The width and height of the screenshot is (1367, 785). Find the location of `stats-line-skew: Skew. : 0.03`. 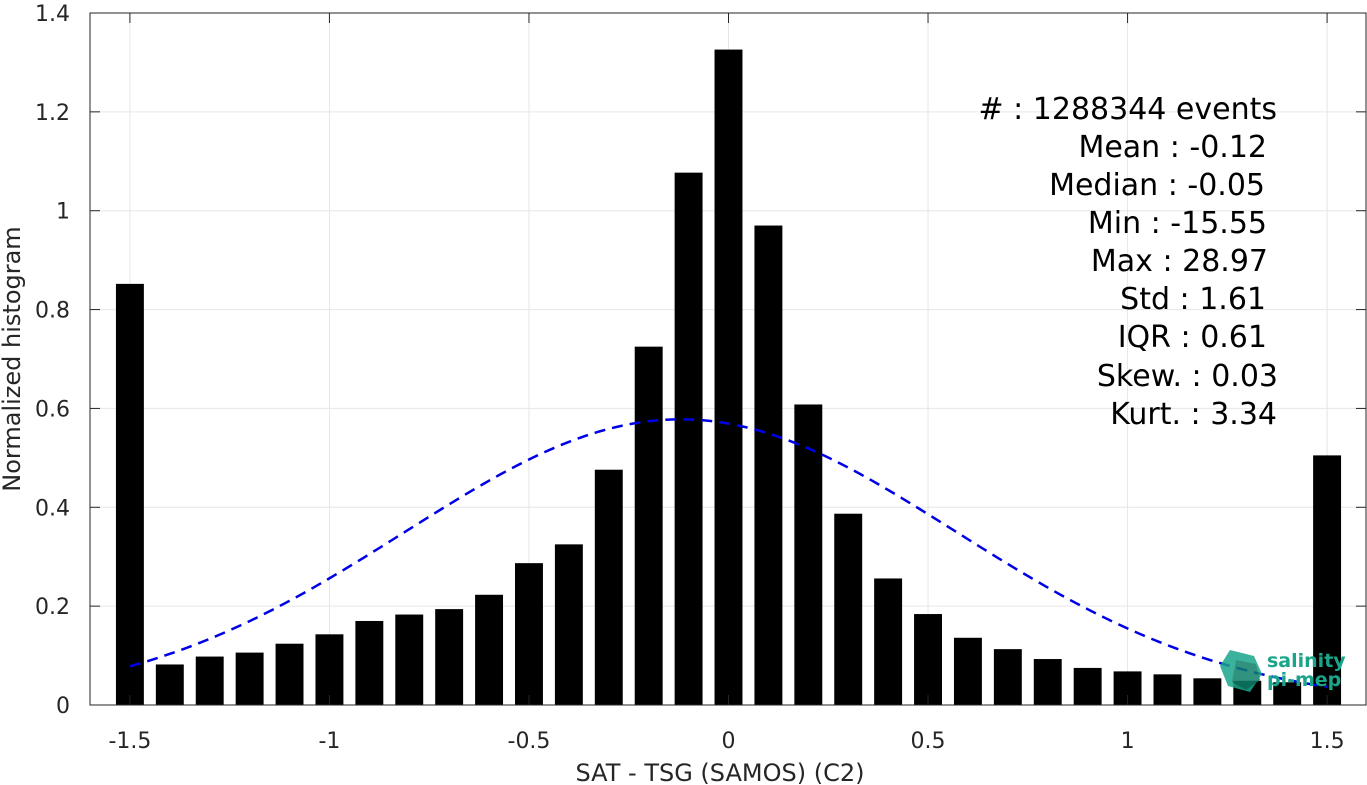

stats-line-skew: Skew. : 0.03 is located at coordinates (1187, 376).